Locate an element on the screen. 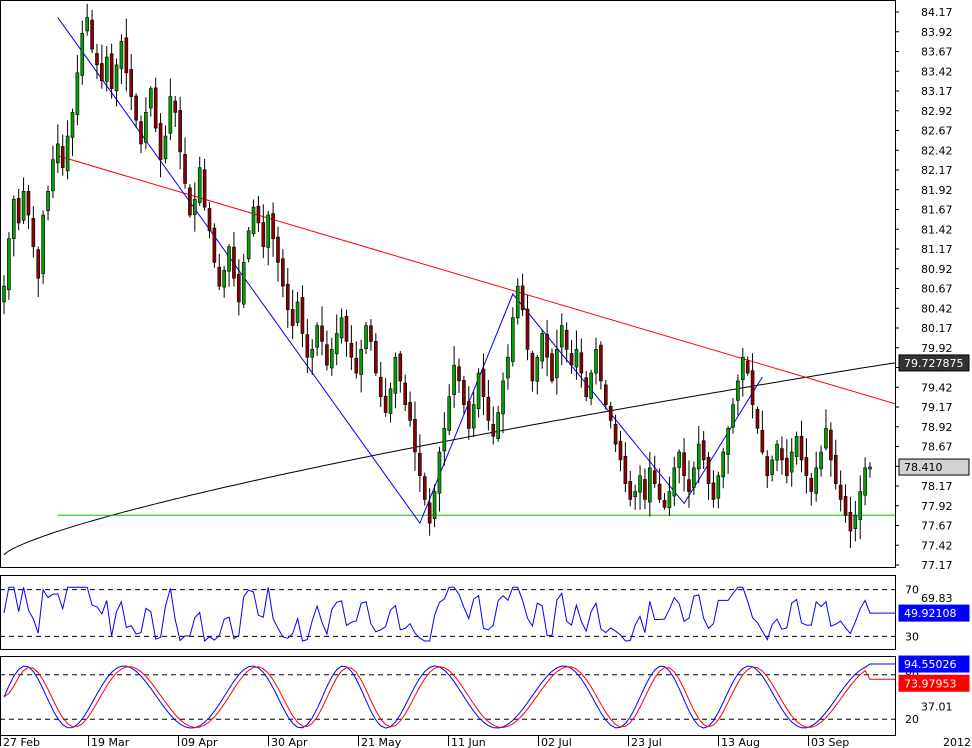  stoch-tick-label-2: 20 is located at coordinates (912, 719).